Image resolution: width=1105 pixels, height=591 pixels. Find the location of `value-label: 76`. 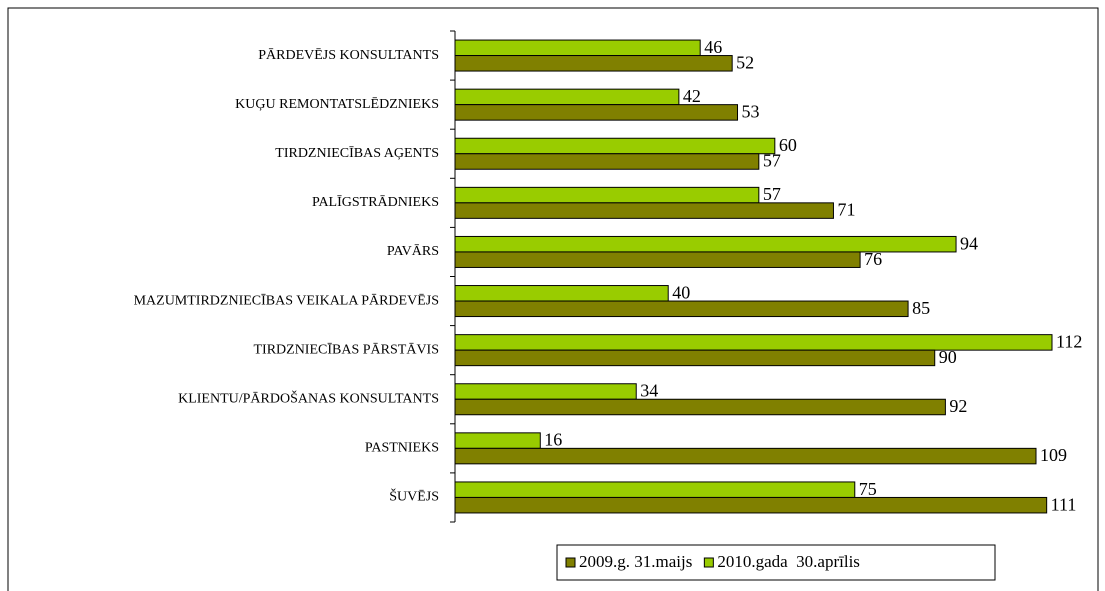

value-label: 76 is located at coordinates (873, 259).